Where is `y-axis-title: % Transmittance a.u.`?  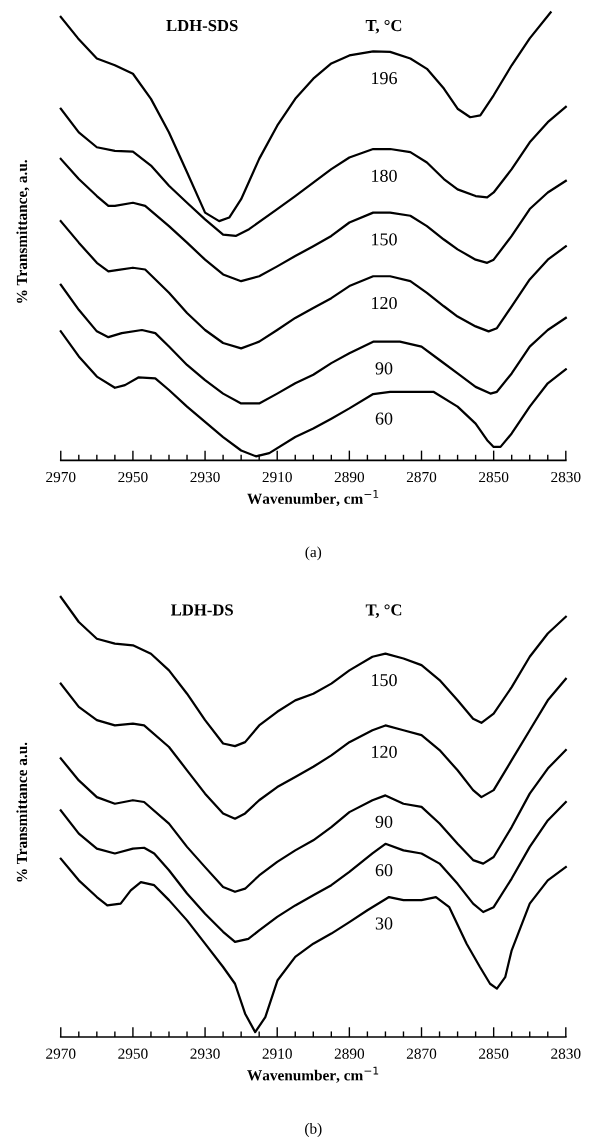
y-axis-title: % Transmittance a.u. is located at coordinates (22, 812).